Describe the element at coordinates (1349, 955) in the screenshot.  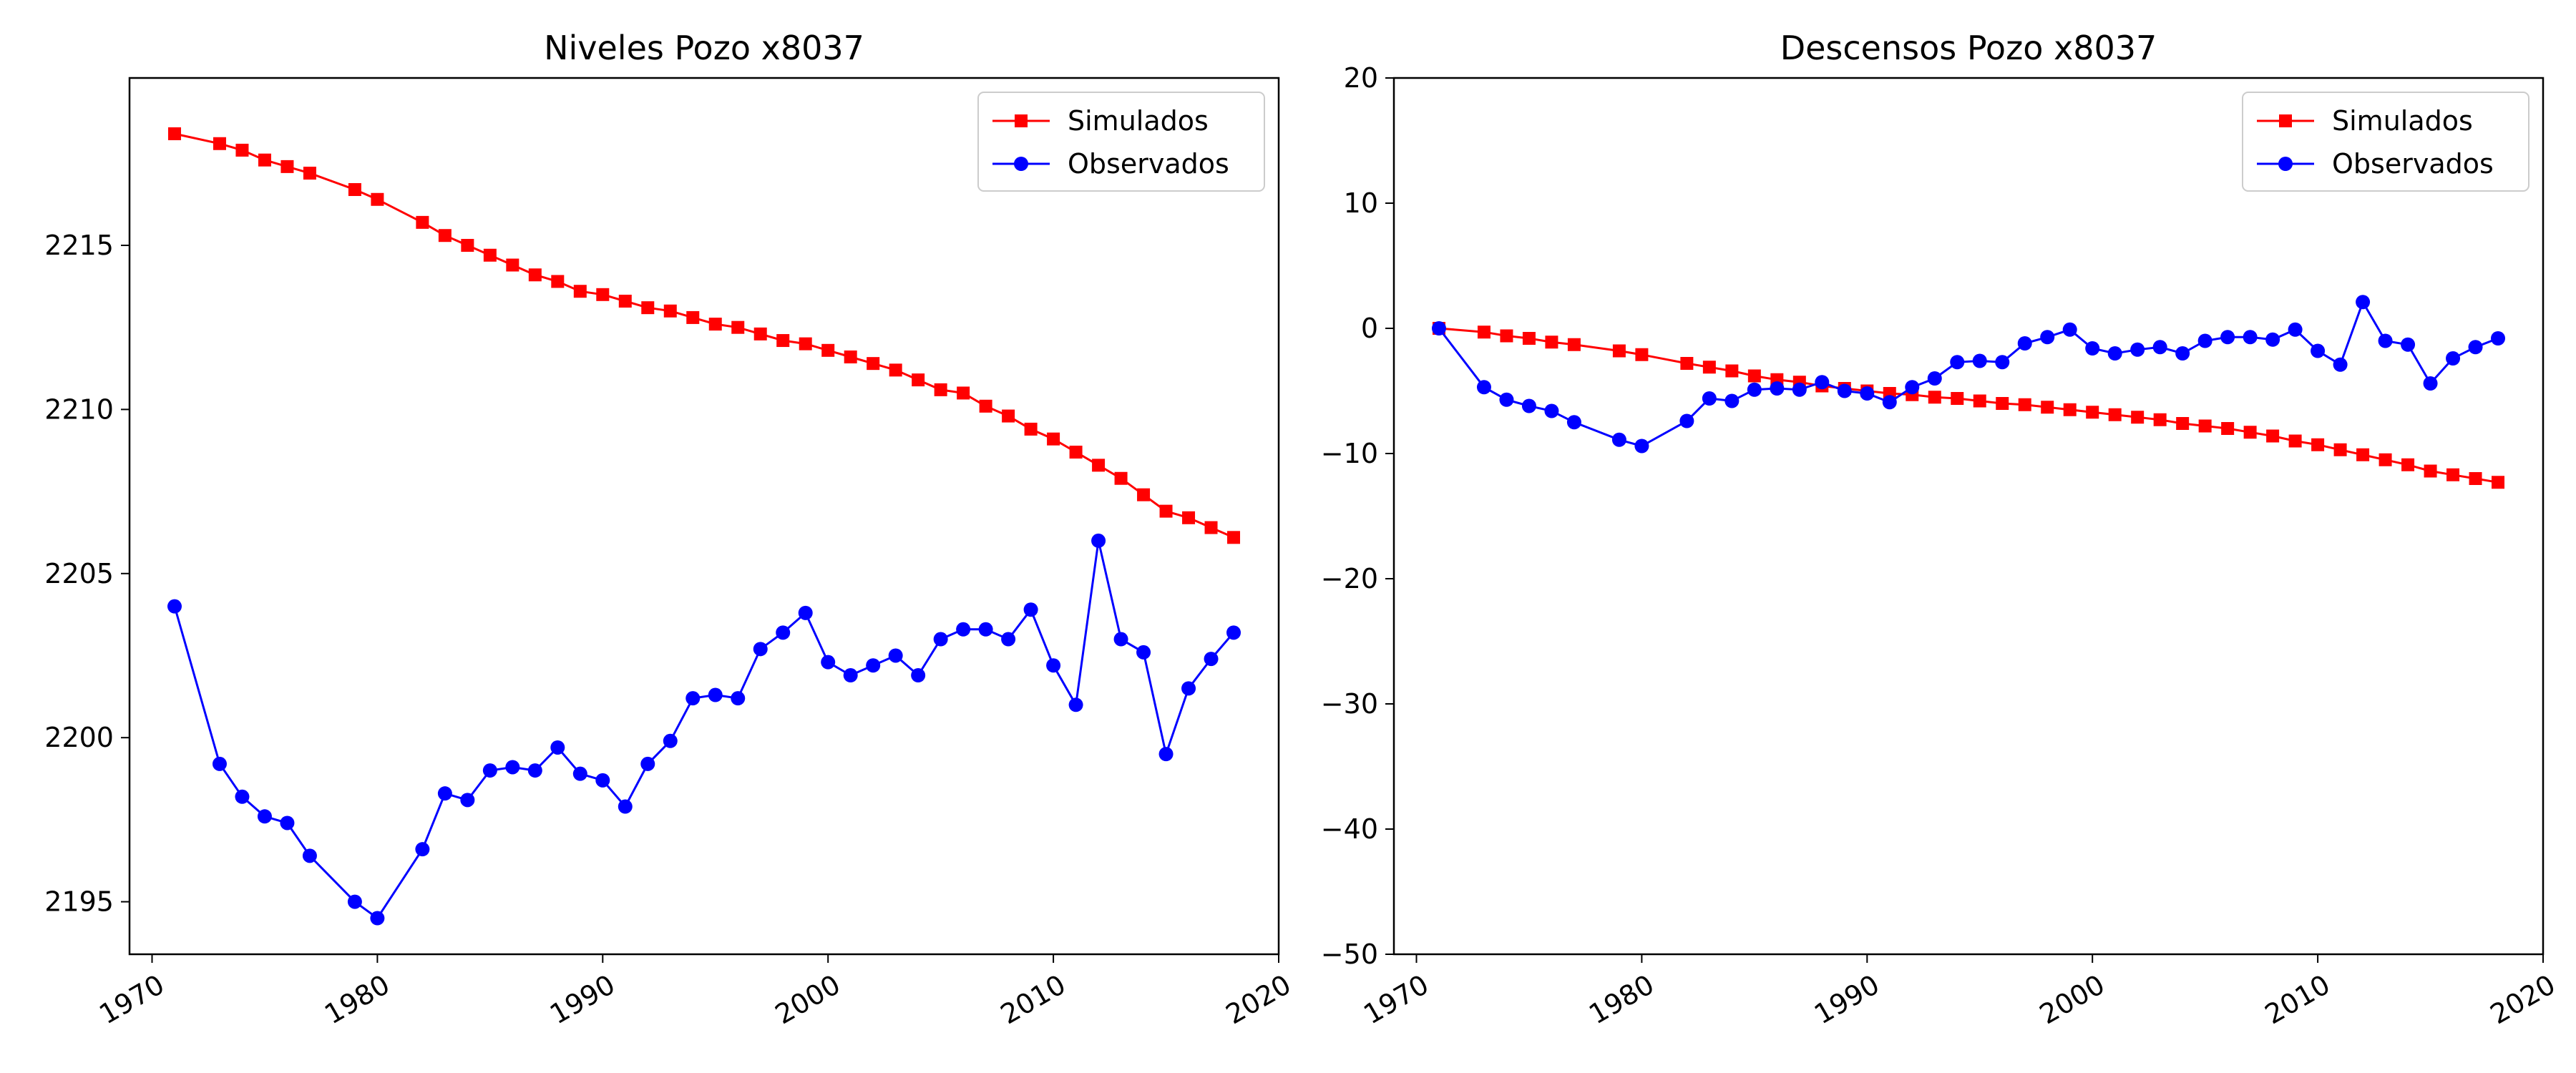
I see `y-tick-label: −50` at that location.